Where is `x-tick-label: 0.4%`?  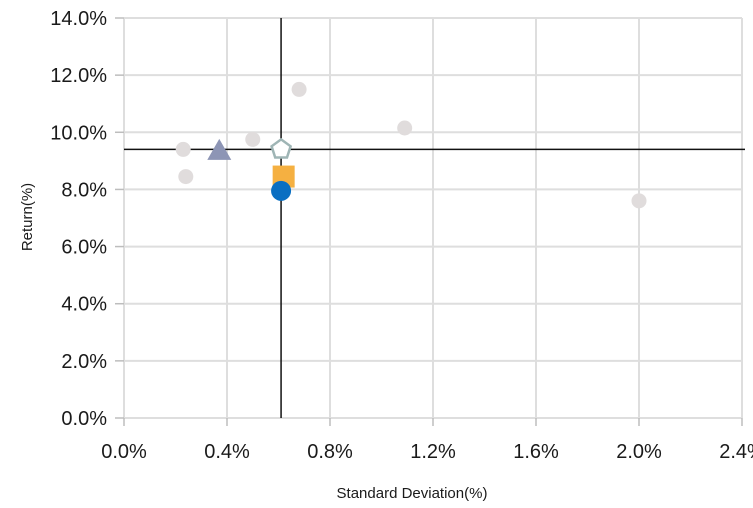 x-tick-label: 0.4% is located at coordinates (227, 452).